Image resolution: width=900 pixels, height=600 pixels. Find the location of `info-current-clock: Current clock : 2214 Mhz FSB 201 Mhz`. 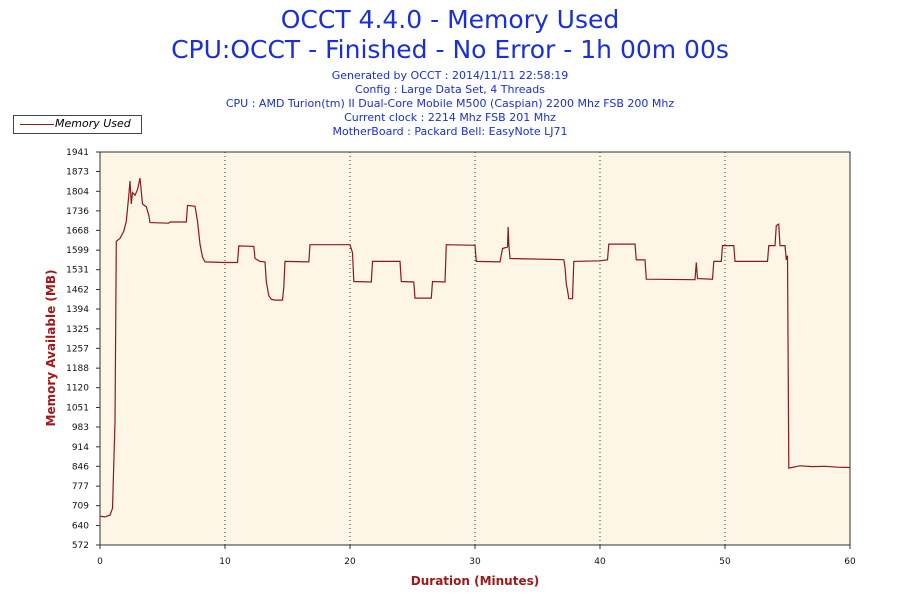

info-current-clock: Current clock : 2214 Mhz FSB 201 Mhz is located at coordinates (450, 117).